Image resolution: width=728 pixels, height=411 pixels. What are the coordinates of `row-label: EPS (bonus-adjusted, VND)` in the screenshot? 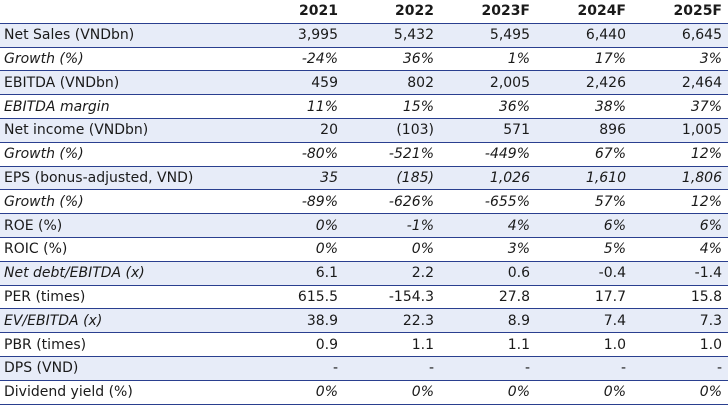 It's located at (124, 178).